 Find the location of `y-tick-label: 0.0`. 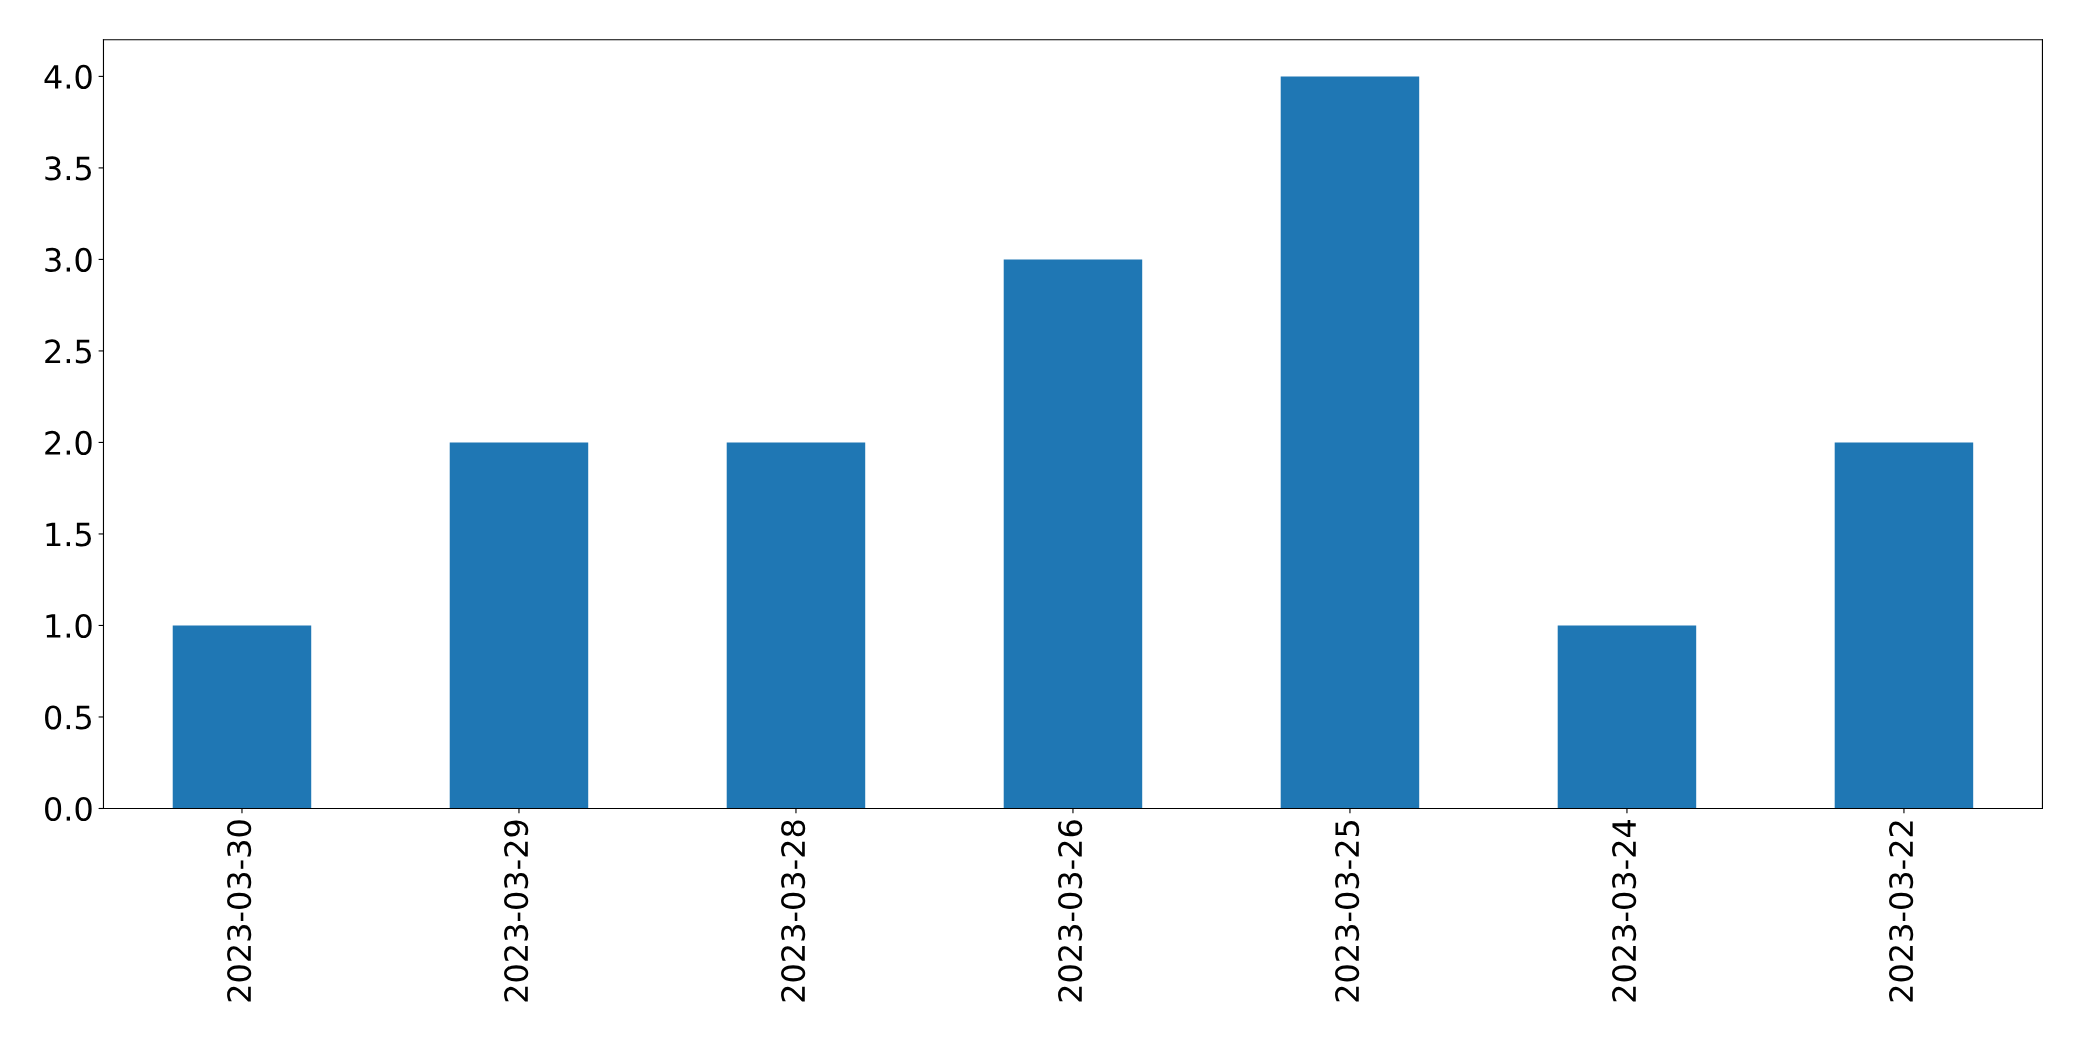

y-tick-label: 0.0 is located at coordinates (68, 809).